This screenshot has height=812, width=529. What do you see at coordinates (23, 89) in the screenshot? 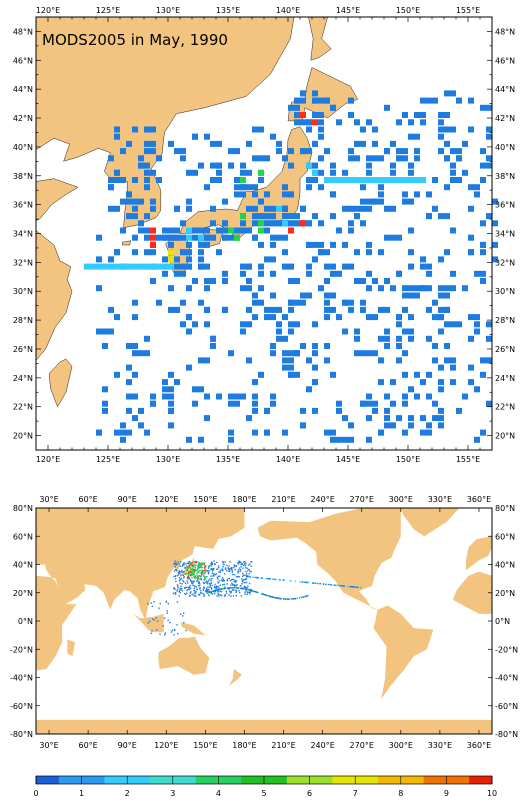
I see `latitude-label: 44°N` at bounding box center [23, 89].